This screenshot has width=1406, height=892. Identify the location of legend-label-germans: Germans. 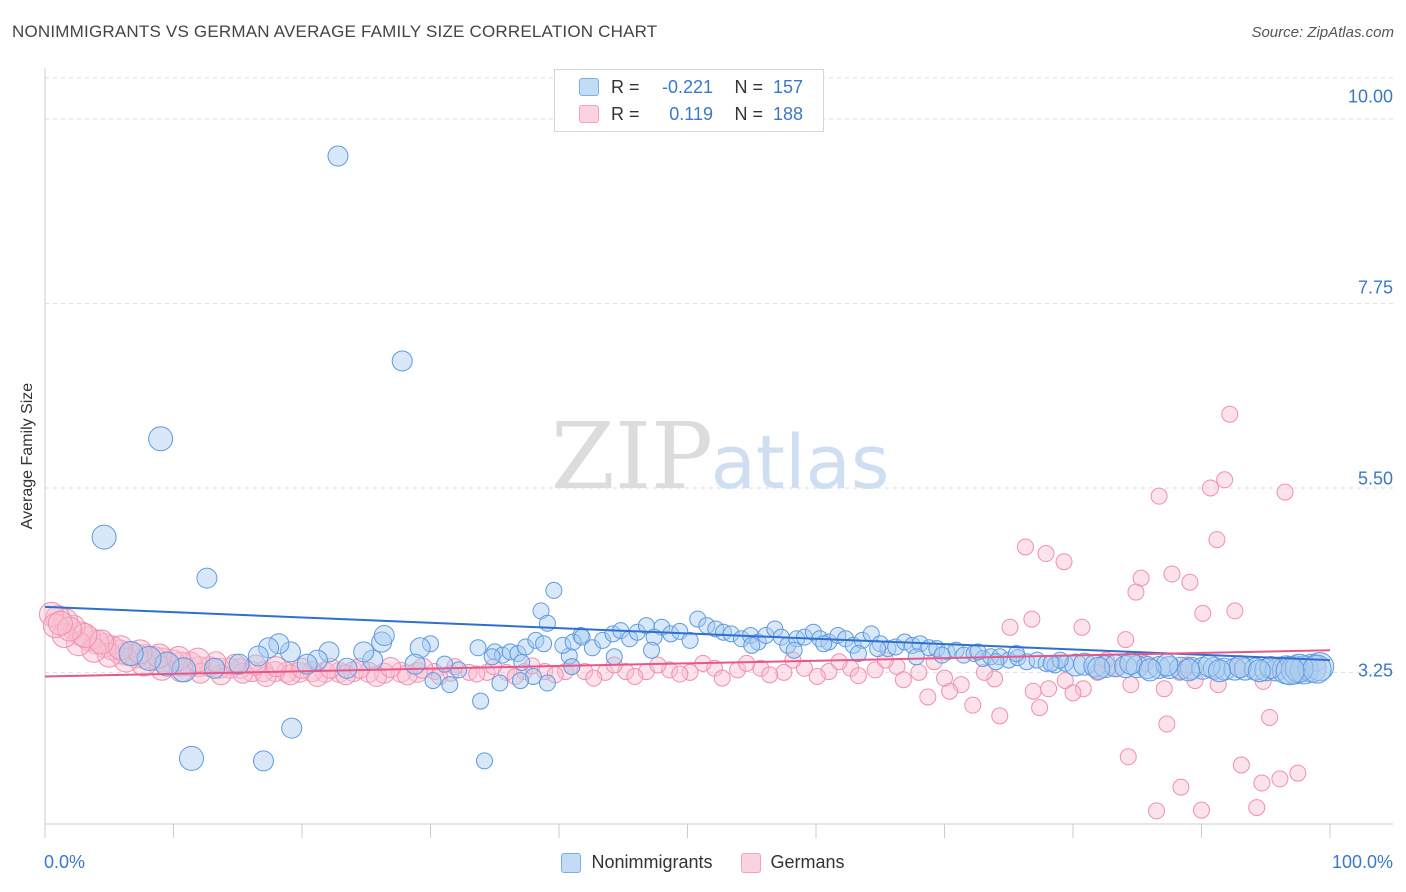
(807, 862).